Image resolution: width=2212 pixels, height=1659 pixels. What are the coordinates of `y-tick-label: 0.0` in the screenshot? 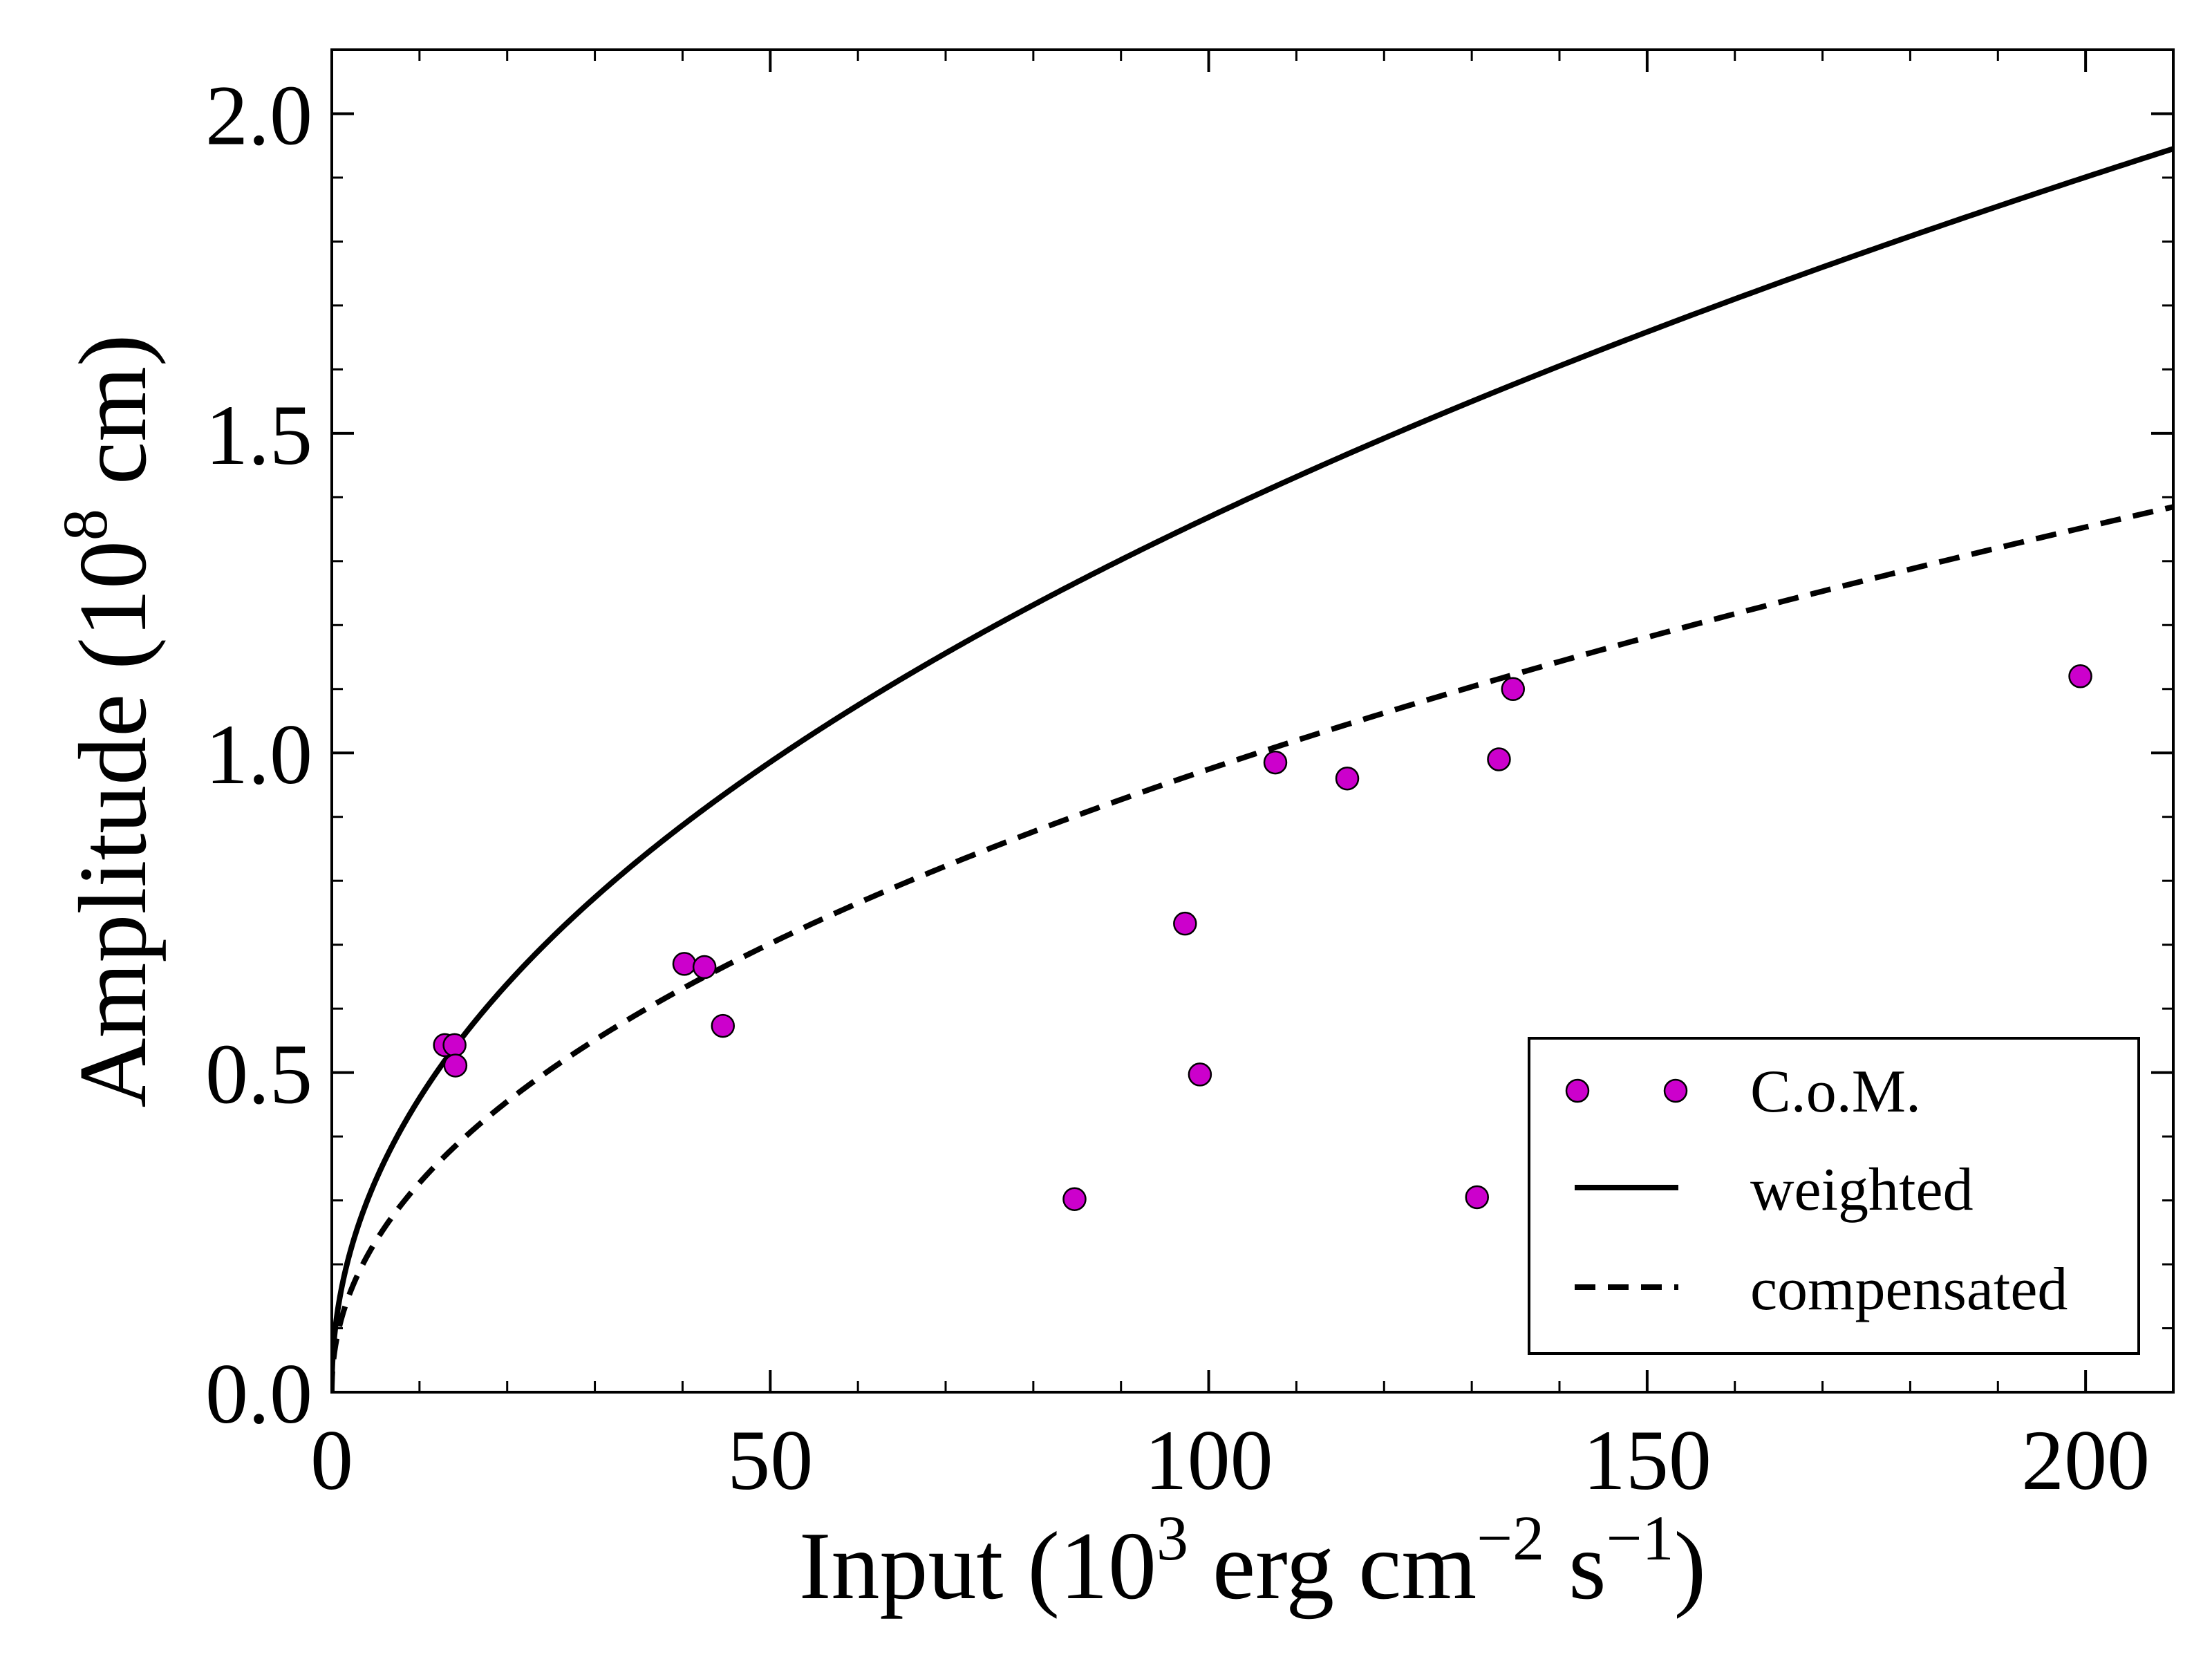 It's located at (258, 1394).